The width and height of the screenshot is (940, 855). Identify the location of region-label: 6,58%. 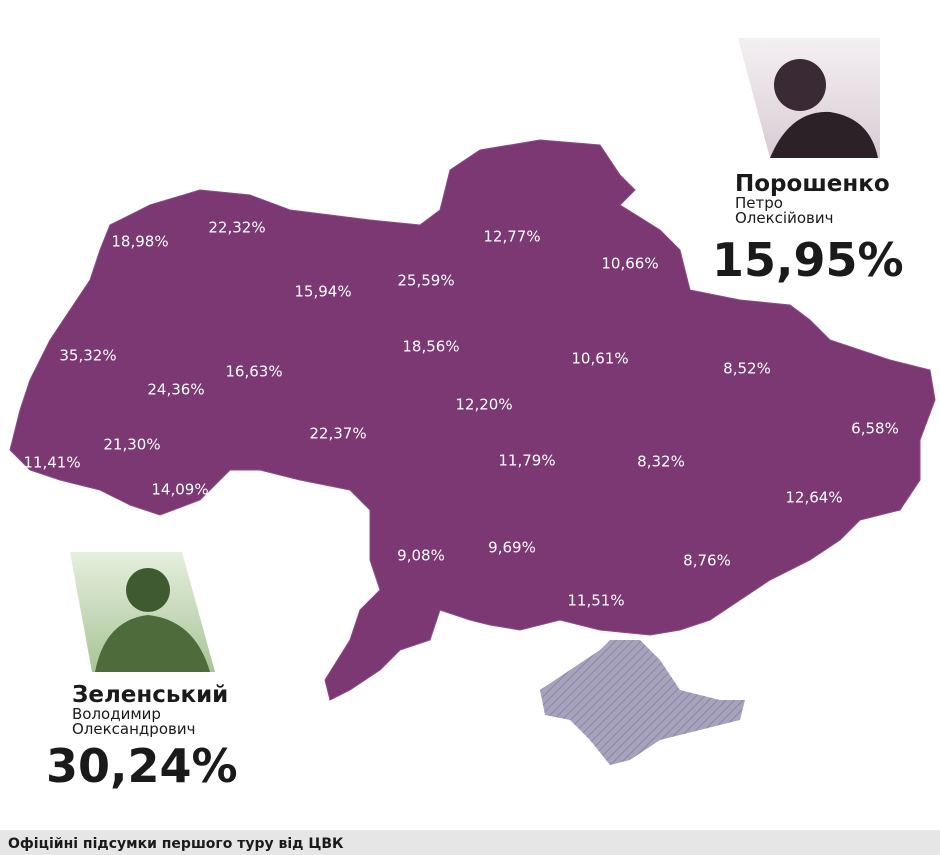
(875, 429).